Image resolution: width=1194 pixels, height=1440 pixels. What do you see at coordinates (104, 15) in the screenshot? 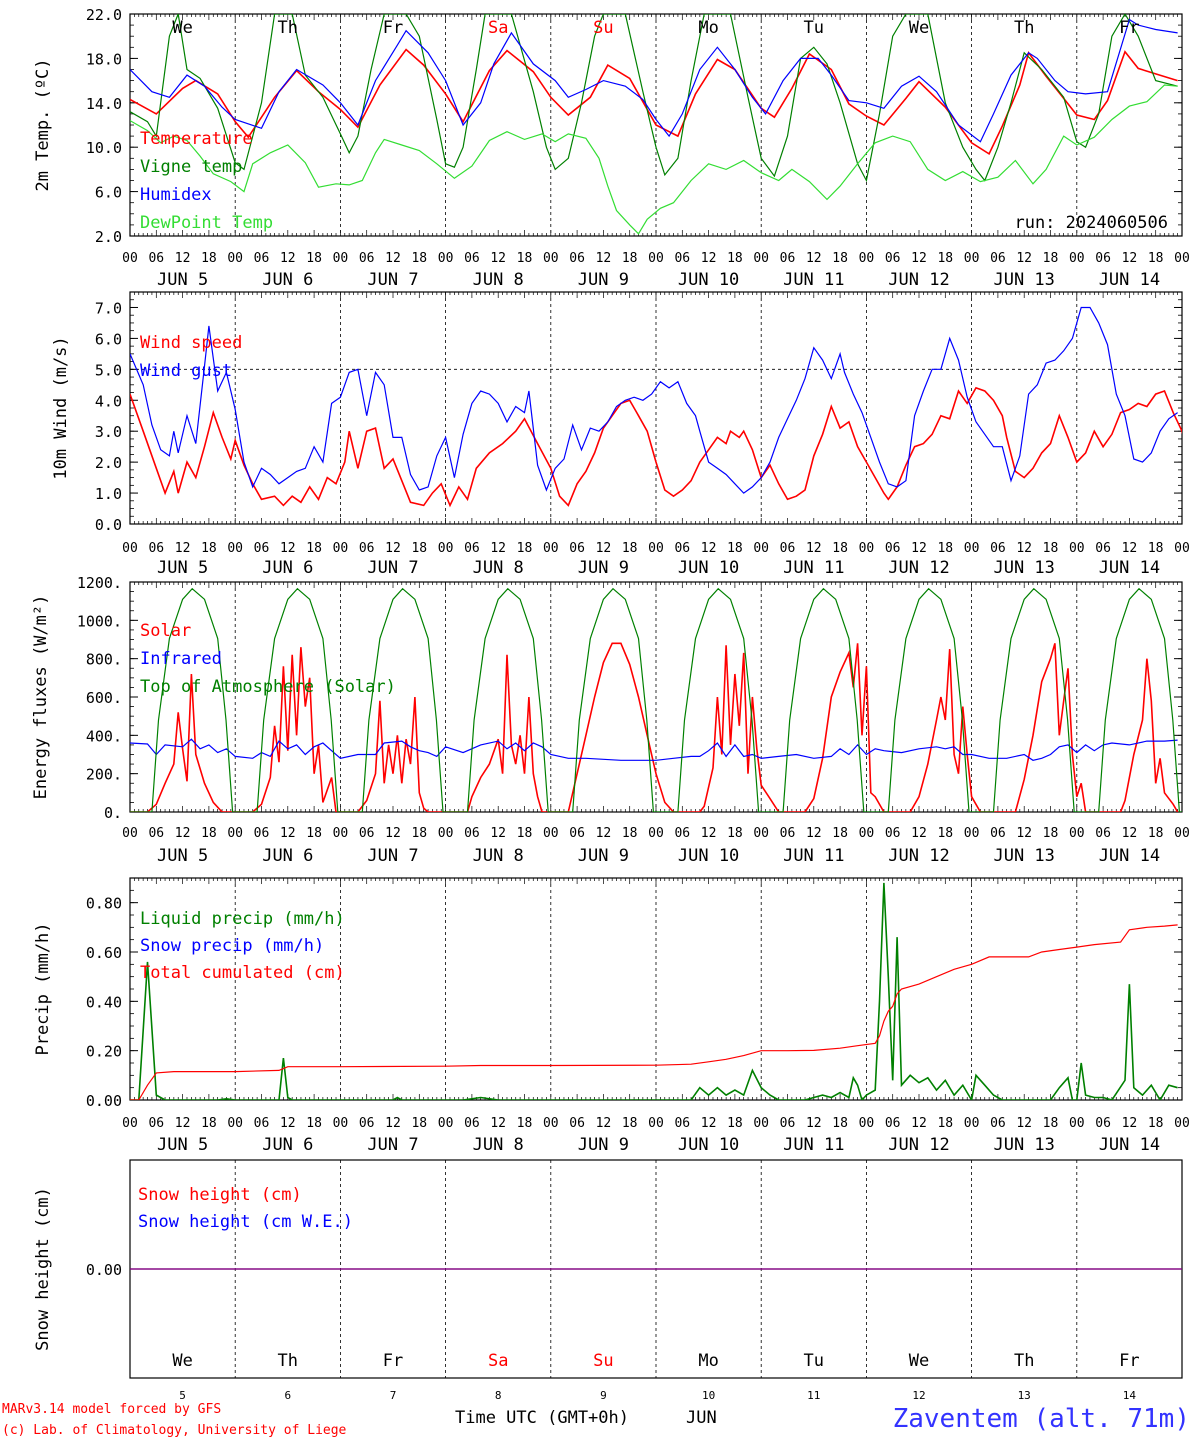
I see `y-tick-label: 22.0` at bounding box center [104, 15].